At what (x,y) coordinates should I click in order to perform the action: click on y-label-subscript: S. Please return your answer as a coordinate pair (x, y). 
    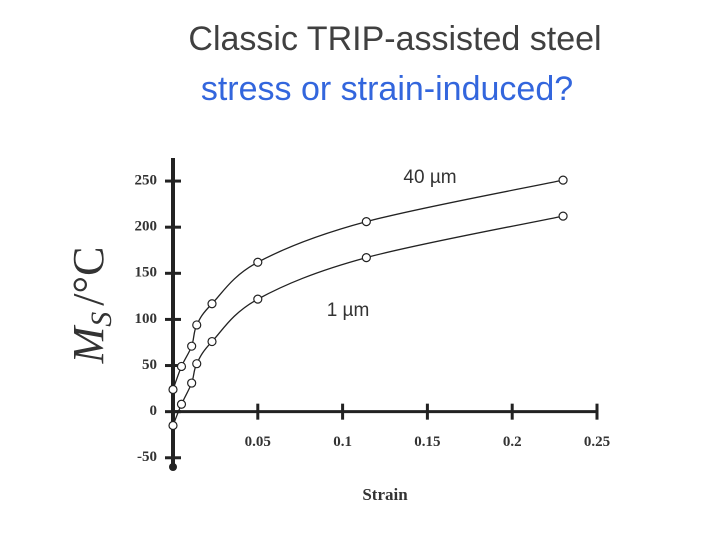
    Looking at the image, I should click on (101, 319).